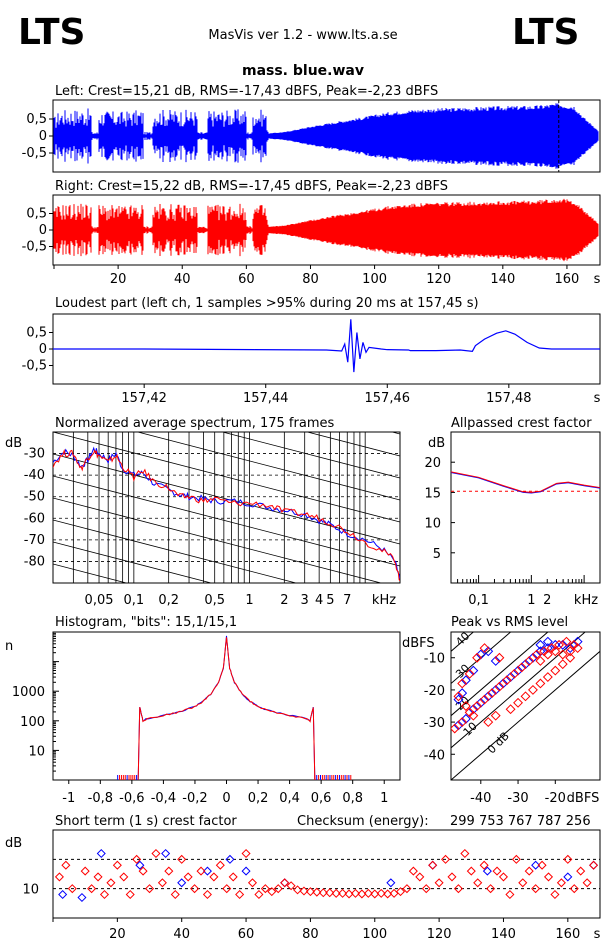 This screenshot has width=606, height=946. I want to click on allpassed-crest-xtick-label: 1, so click(531, 600).